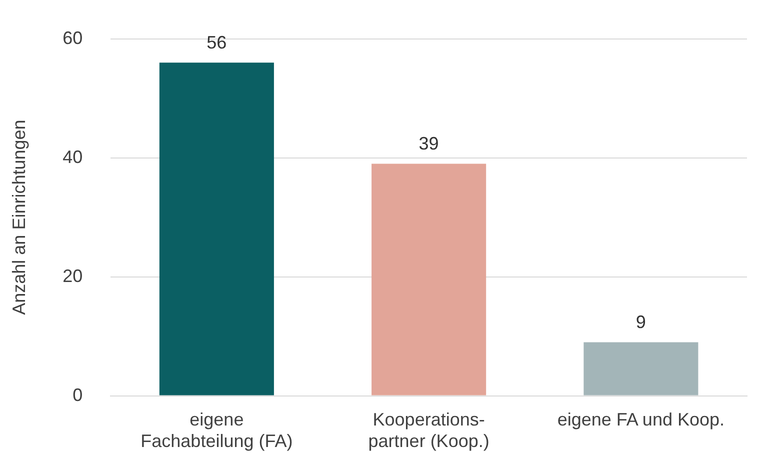 Image resolution: width=757 pixels, height=472 pixels. I want to click on x-tick-label: eigene FA und Koop., so click(641, 420).